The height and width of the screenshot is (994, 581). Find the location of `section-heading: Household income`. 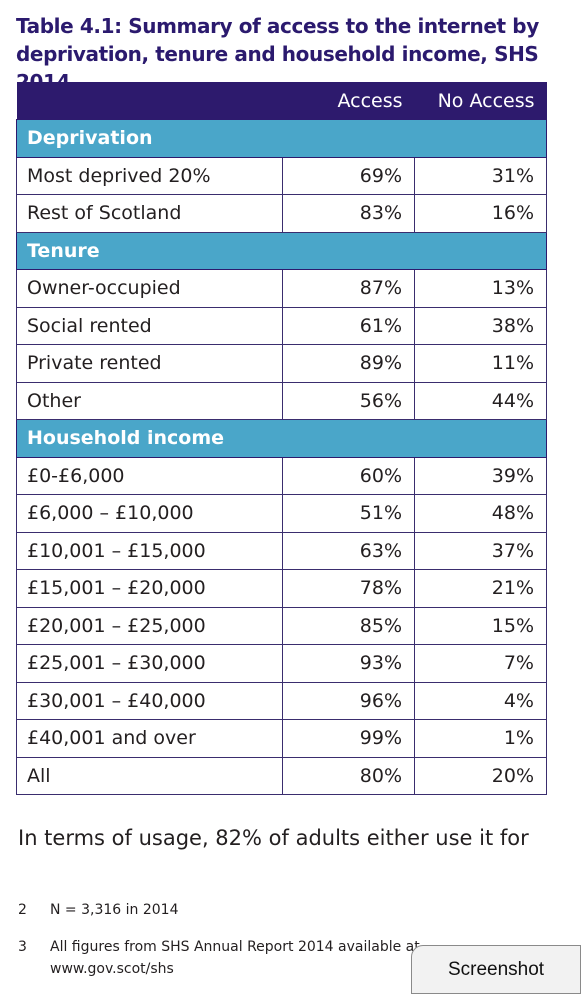

section-heading: Household income is located at coordinates (281, 438).